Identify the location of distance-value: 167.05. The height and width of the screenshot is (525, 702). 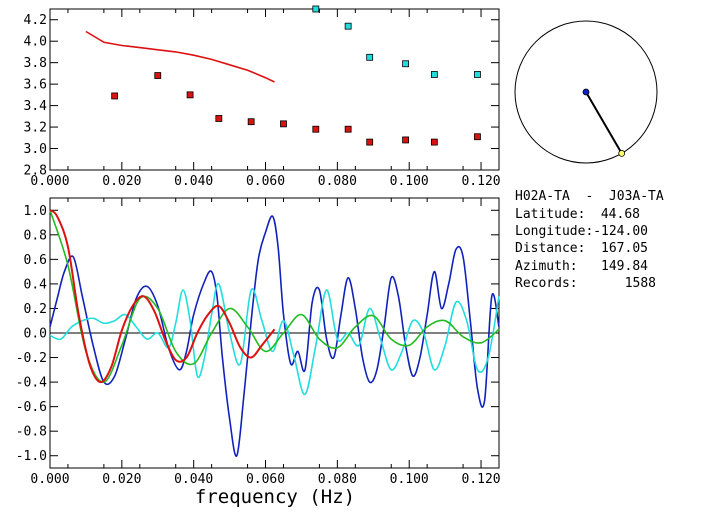
(624, 248).